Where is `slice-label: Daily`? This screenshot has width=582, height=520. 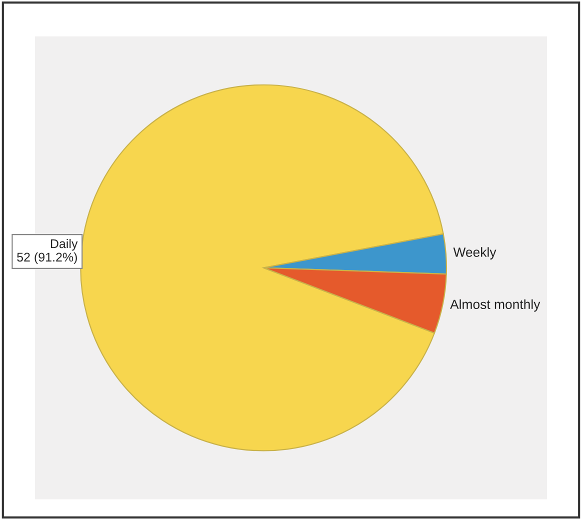
slice-label: Daily is located at coordinates (64, 244).